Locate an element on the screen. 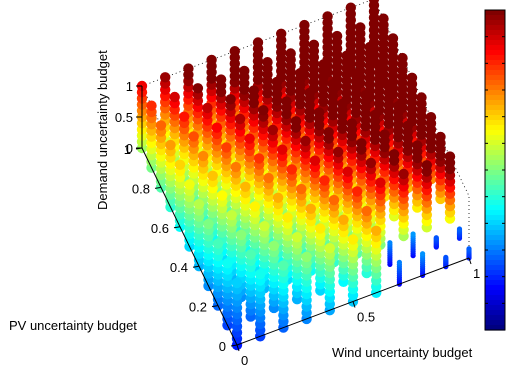 This screenshot has height=365, width=507. box-edge-right-top is located at coordinates (422, 98).